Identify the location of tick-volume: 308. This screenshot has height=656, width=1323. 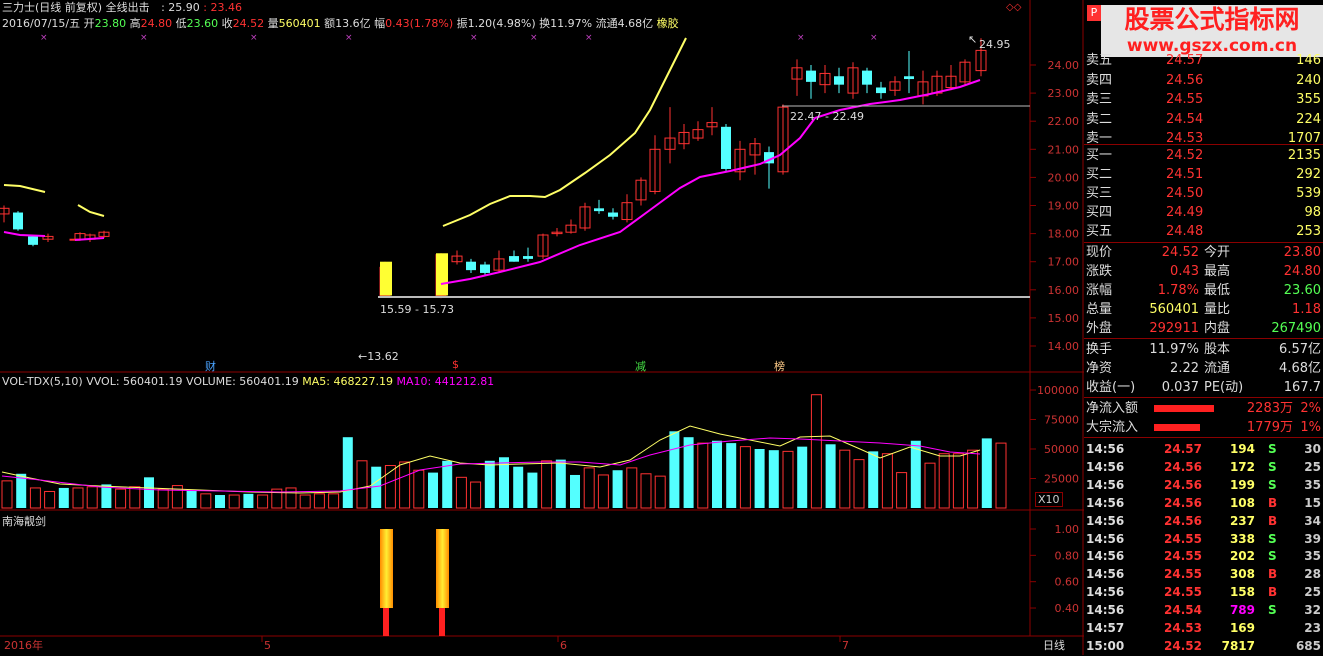
(1242, 574).